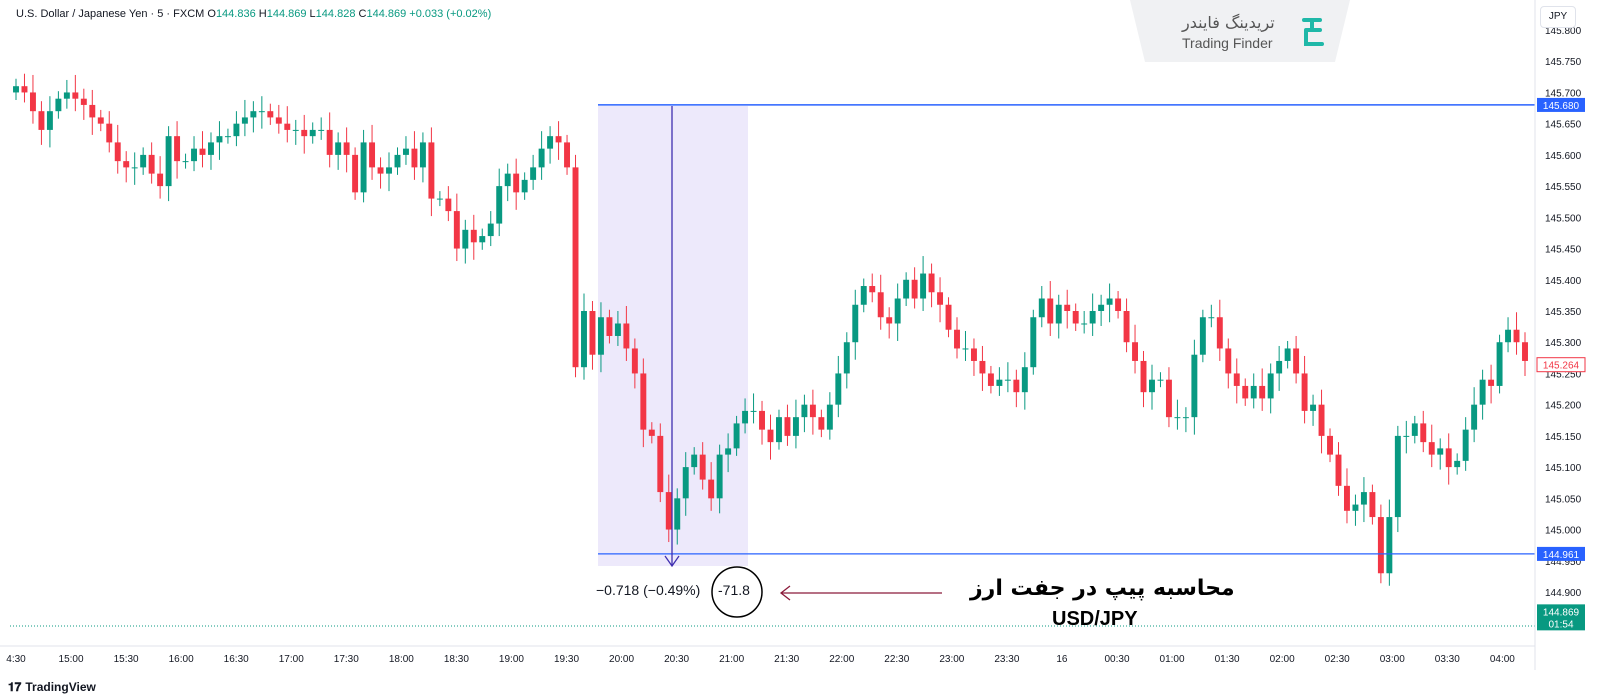  I want to click on time-tick-label: 4:30, so click(16, 659).